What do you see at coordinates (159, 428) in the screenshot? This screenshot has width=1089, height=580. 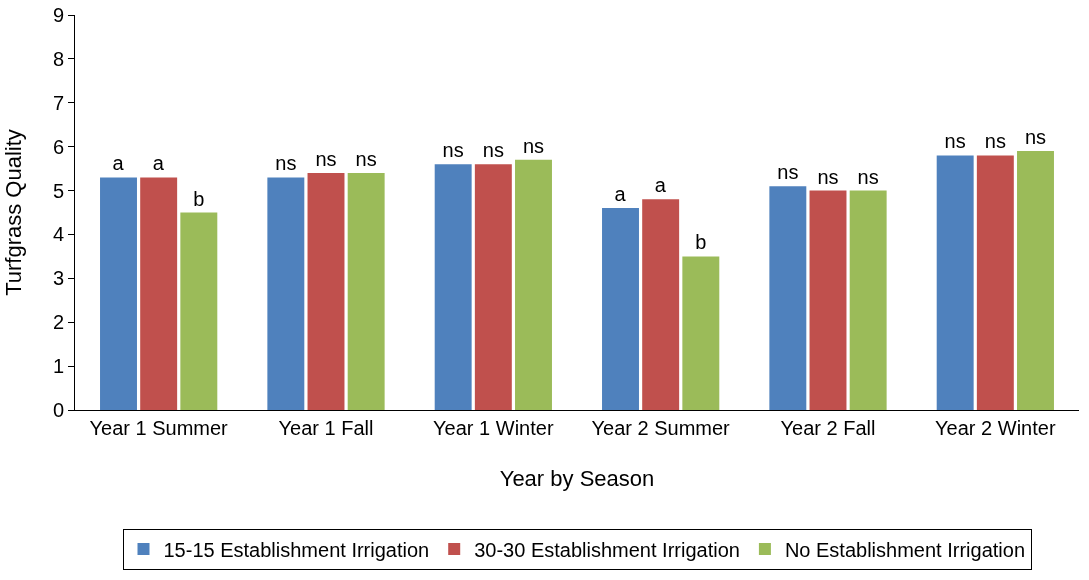 I see `x-tick-label: Year 1 Summer` at bounding box center [159, 428].